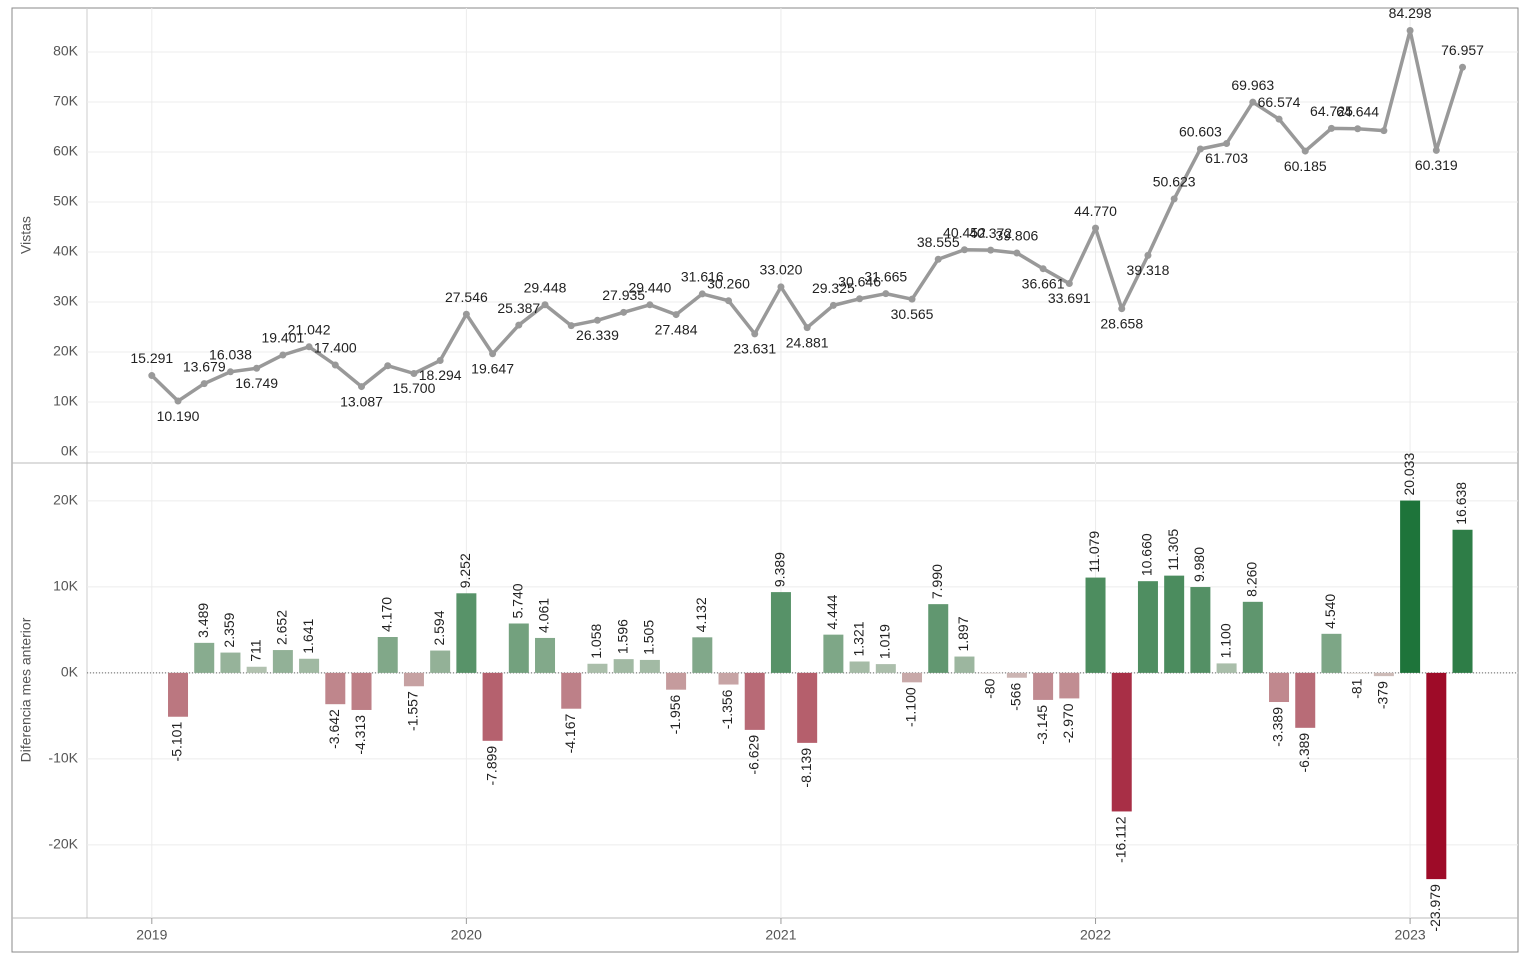  I want to click on data-label: 30.646, so click(859, 281).